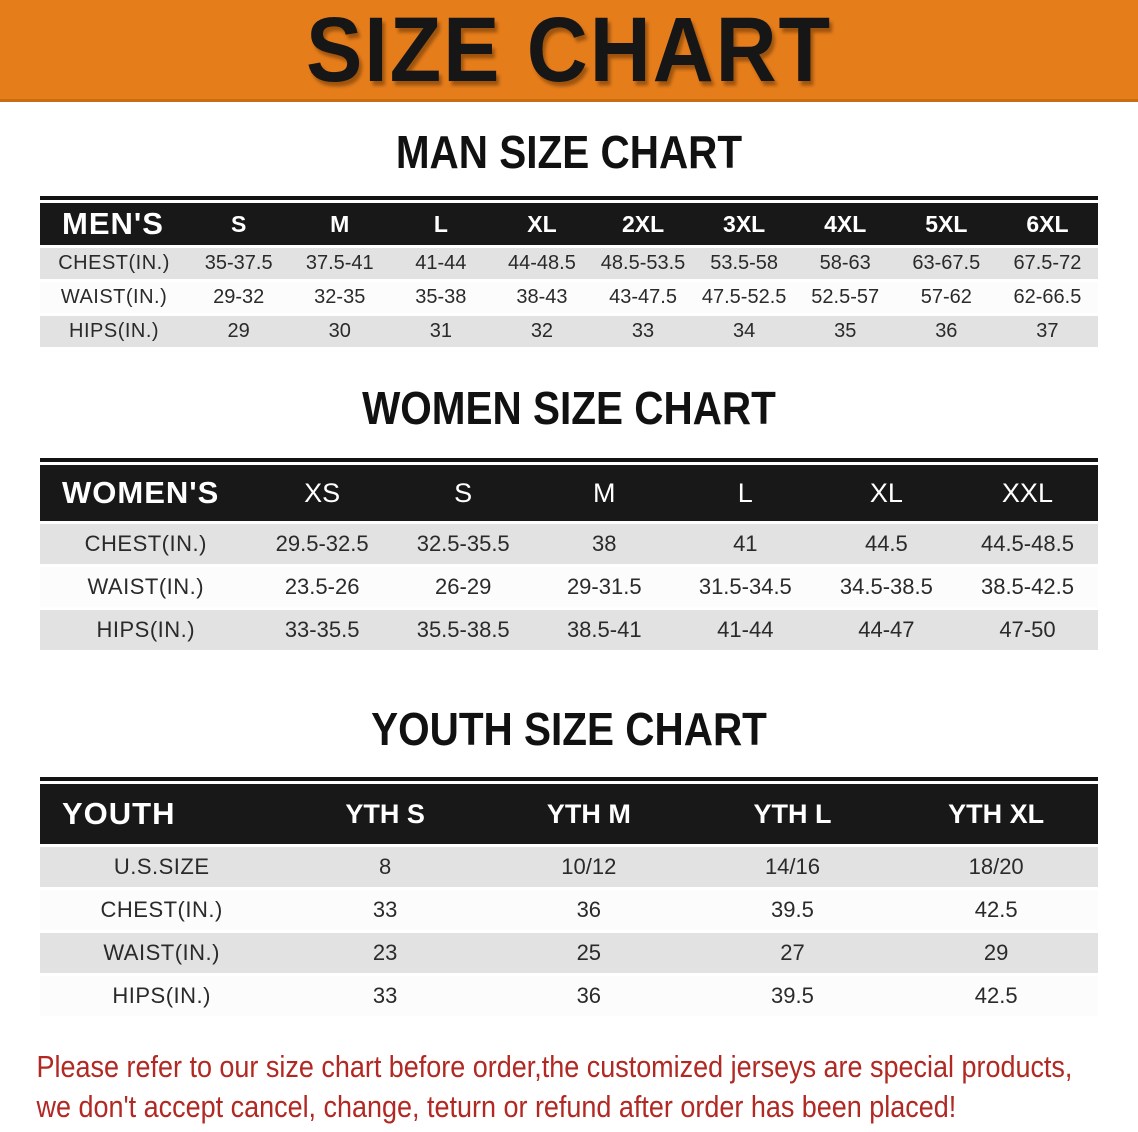 This screenshot has height=1132, width=1138. What do you see at coordinates (441, 263) in the screenshot?
I see `men-cell-chest-in-l: 41-44` at bounding box center [441, 263].